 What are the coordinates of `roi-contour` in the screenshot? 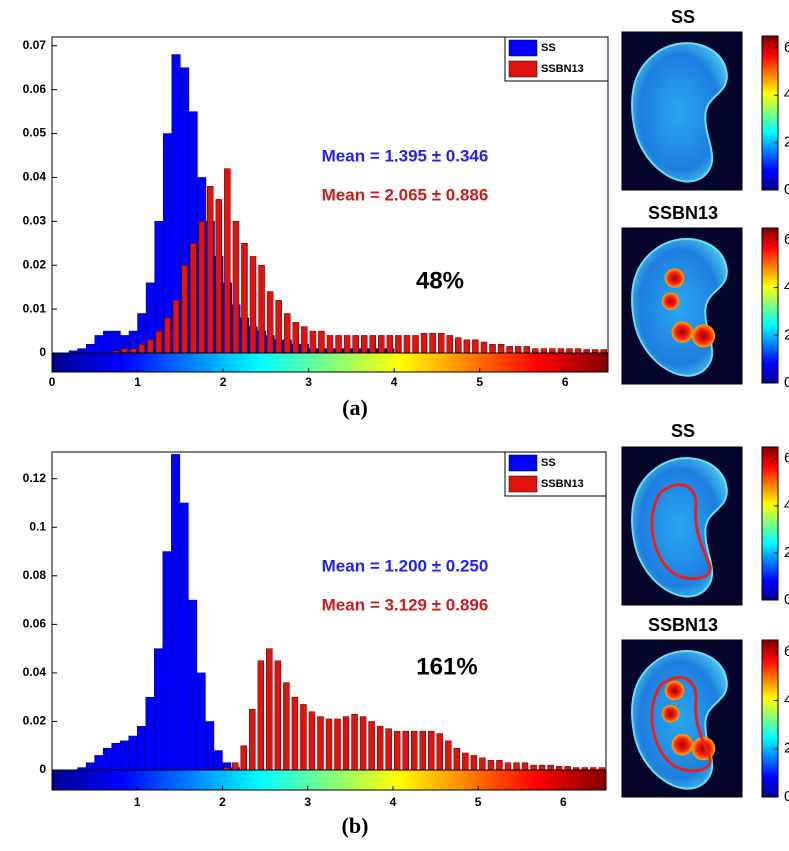 It's located at (681, 724).